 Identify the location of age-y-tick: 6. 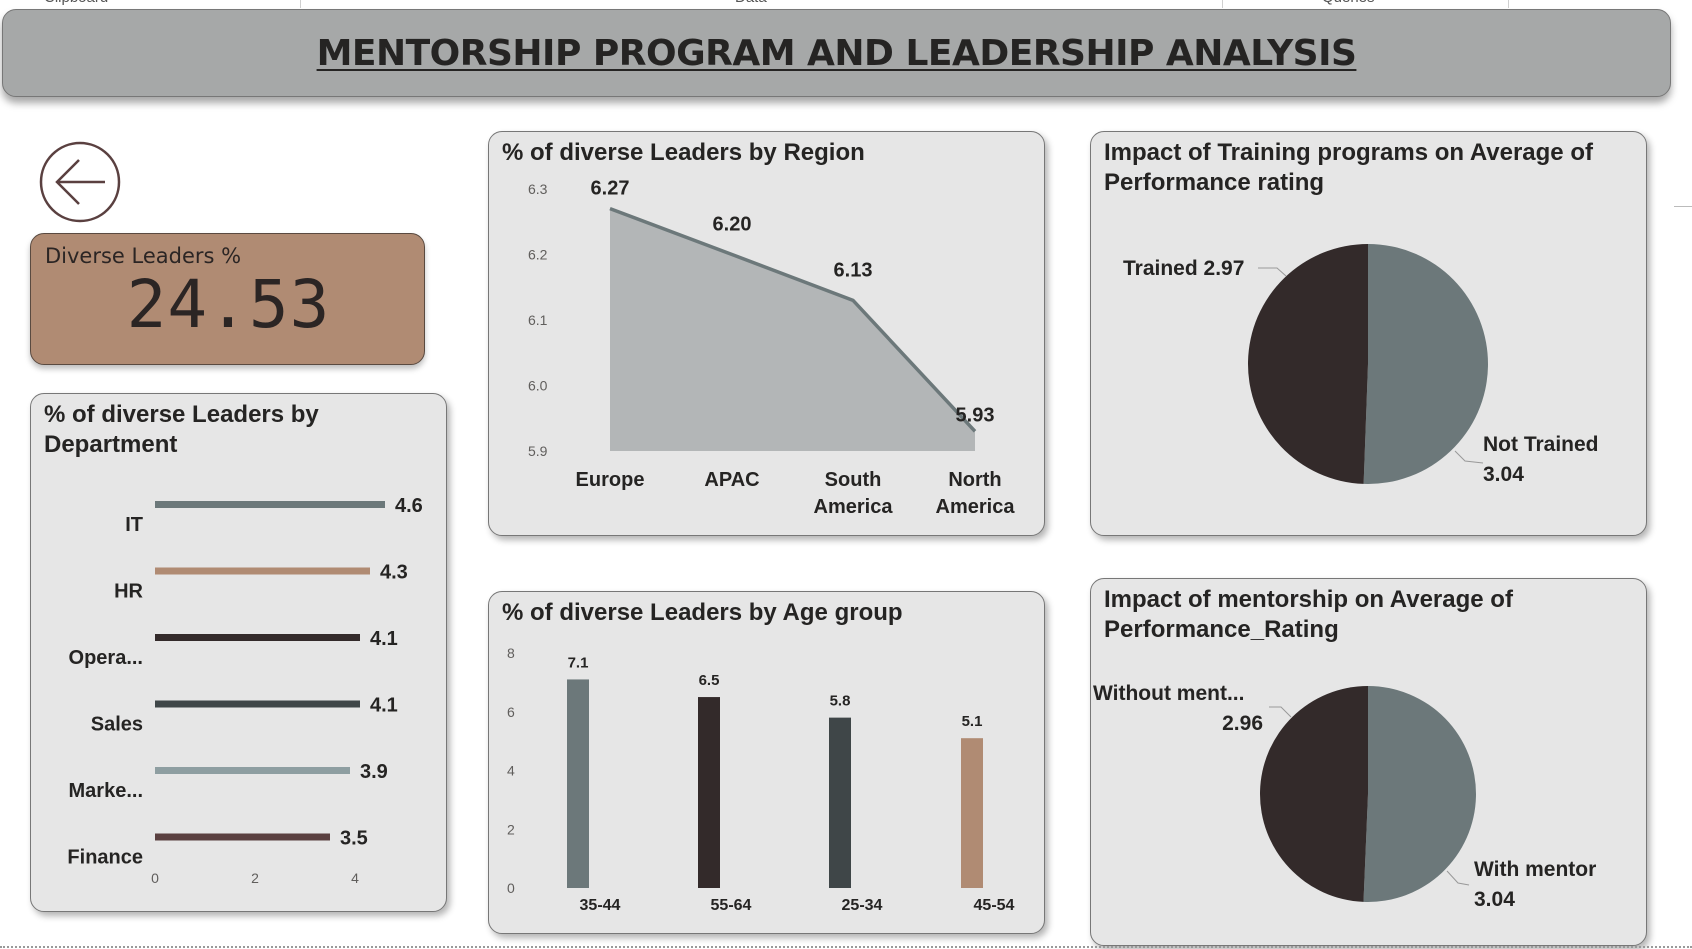
(511, 712).